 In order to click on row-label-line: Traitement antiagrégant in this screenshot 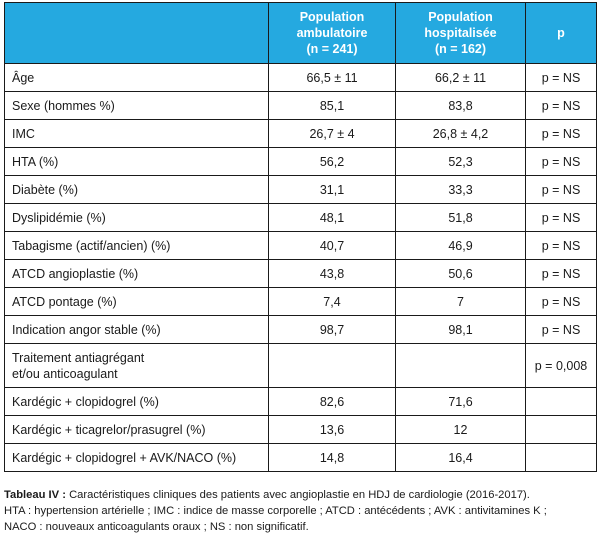, I will do `click(78, 357)`.